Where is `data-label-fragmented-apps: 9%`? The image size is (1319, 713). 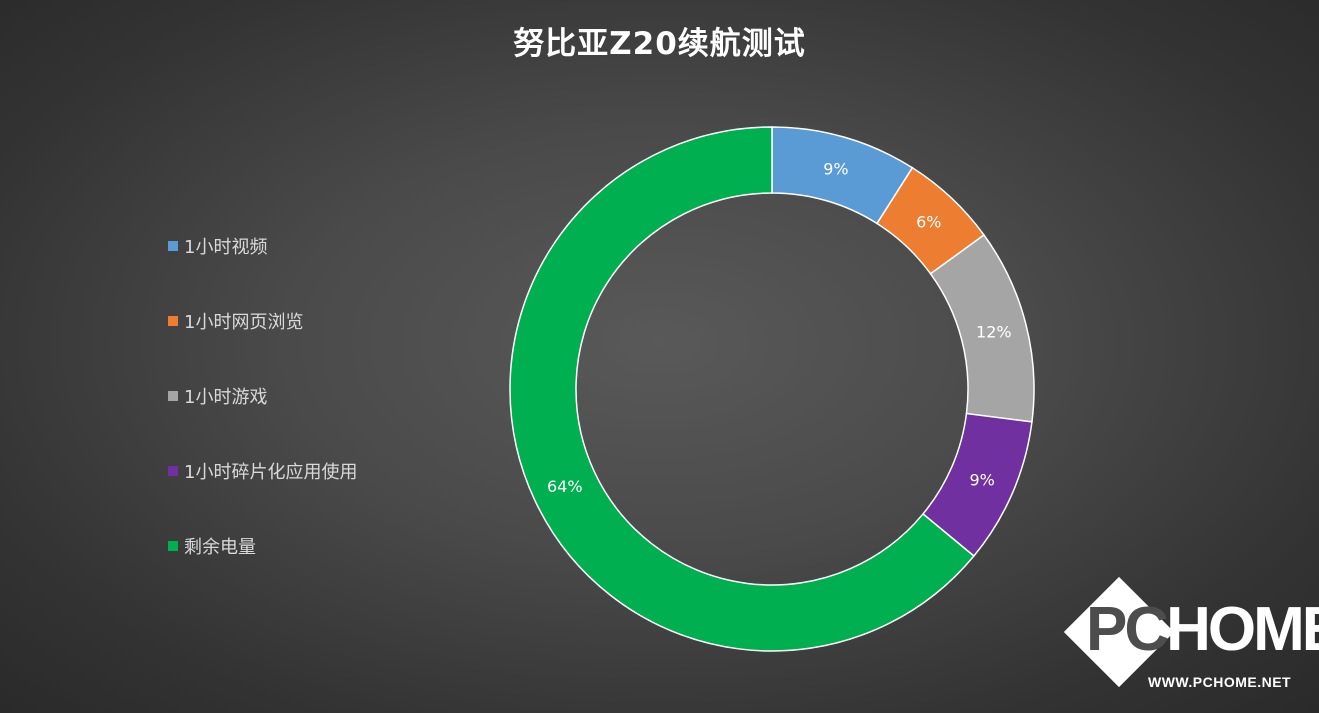
data-label-fragmented-apps: 9% is located at coordinates (981, 479).